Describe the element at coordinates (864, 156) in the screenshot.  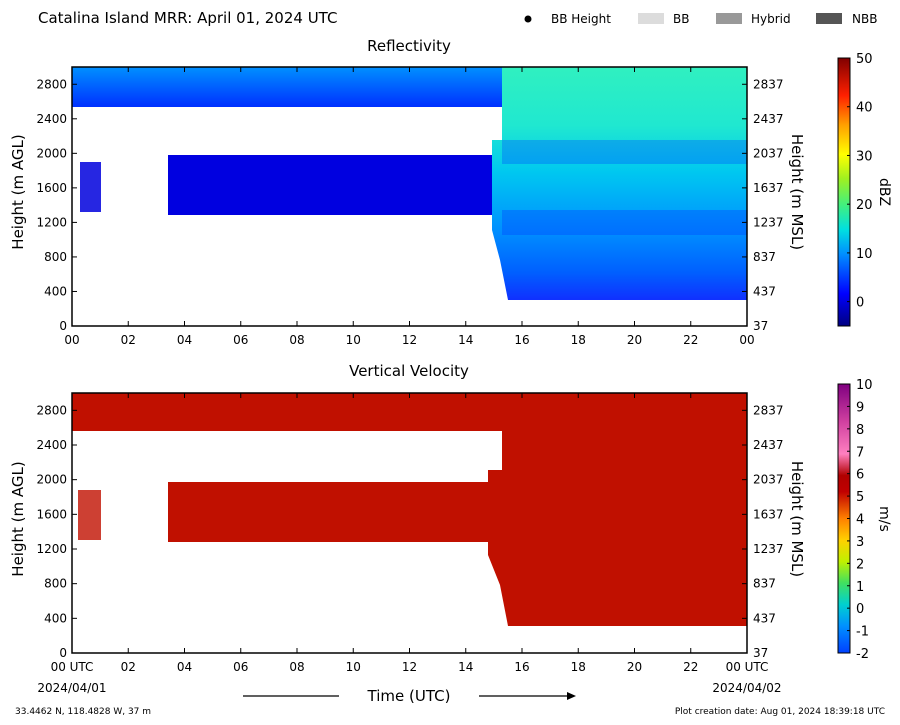
I see `colorbar-tick-label: 30` at that location.